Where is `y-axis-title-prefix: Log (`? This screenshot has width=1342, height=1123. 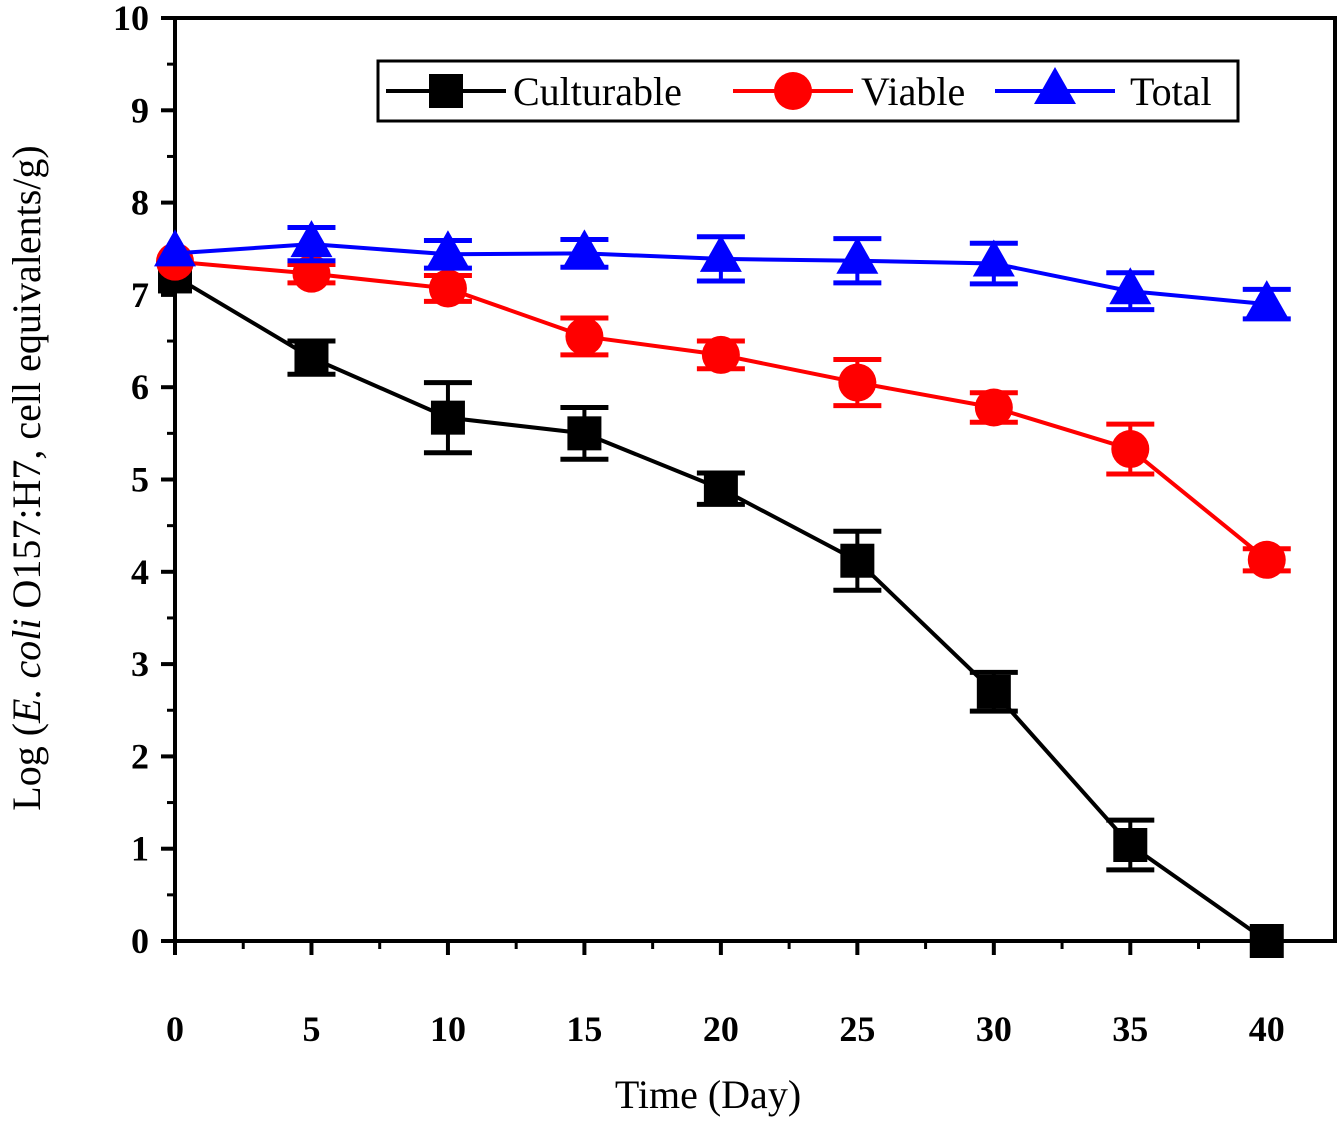
y-axis-title-prefix: Log ( is located at coordinates (26, 767).